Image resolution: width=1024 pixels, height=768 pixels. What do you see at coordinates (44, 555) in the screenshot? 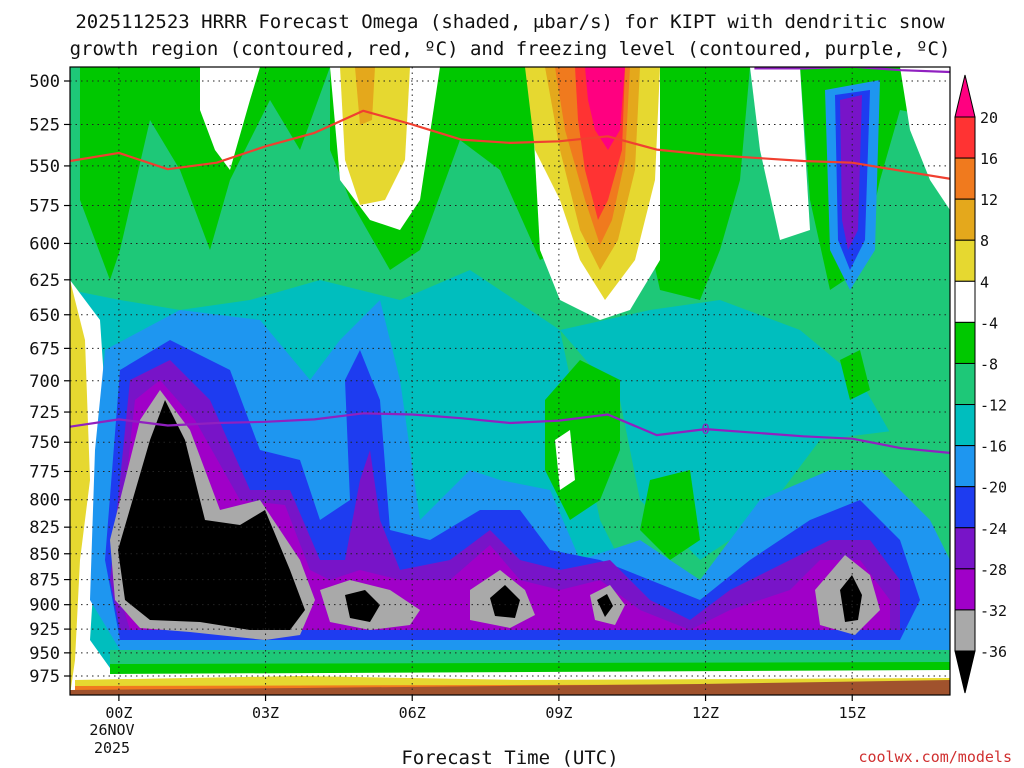
I see `y-tick-label: 850` at bounding box center [44, 555].